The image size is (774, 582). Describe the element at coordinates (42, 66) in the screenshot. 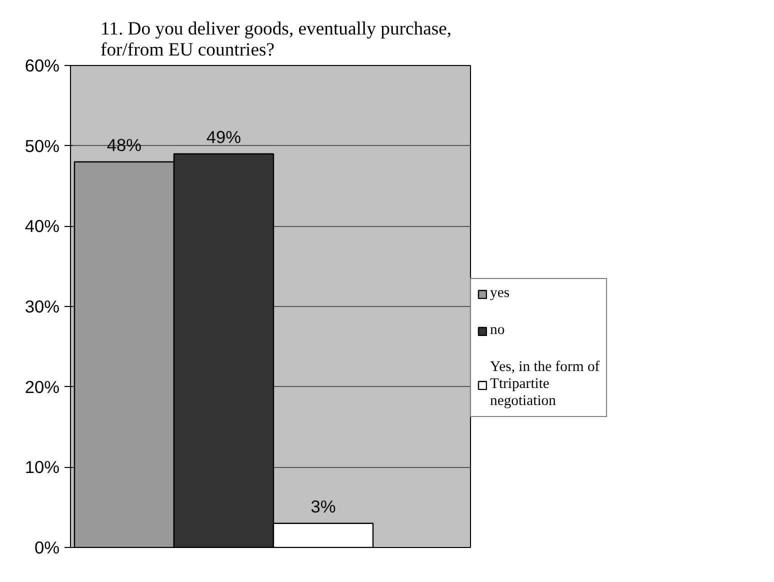

I see `y-tick-label: 60%` at that location.